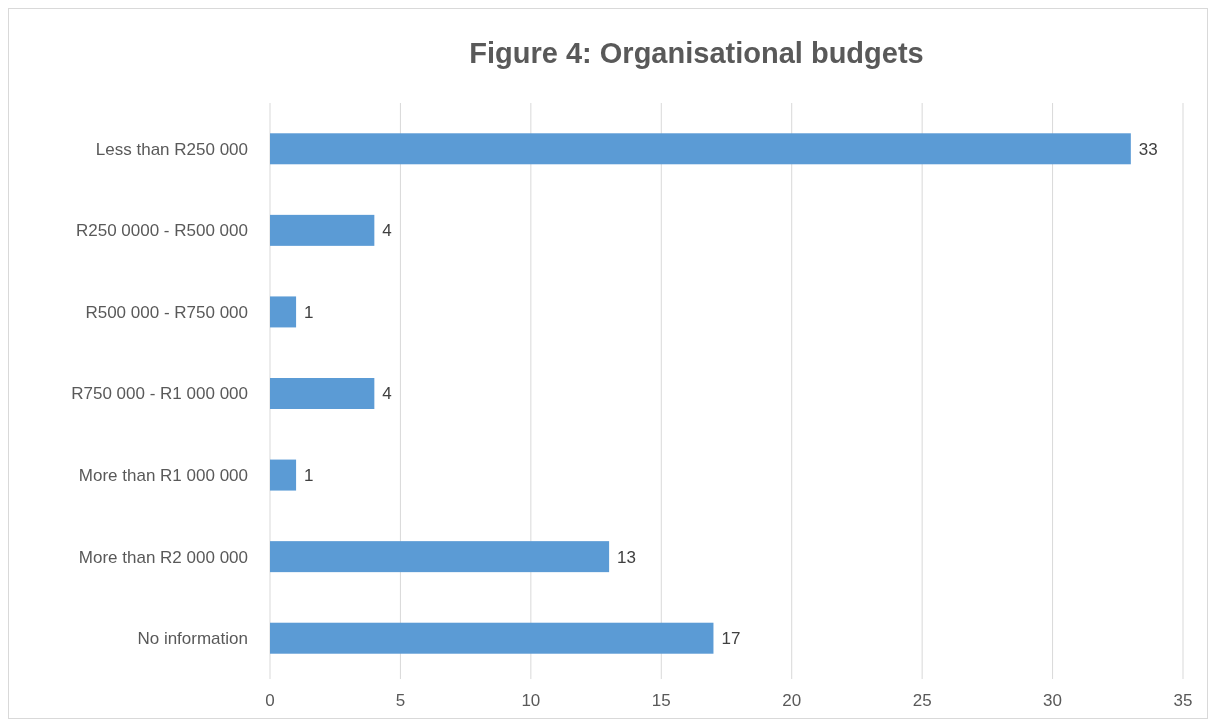 The image size is (1208, 719). What do you see at coordinates (270, 700) in the screenshot?
I see `x-tick-label: 0` at bounding box center [270, 700].